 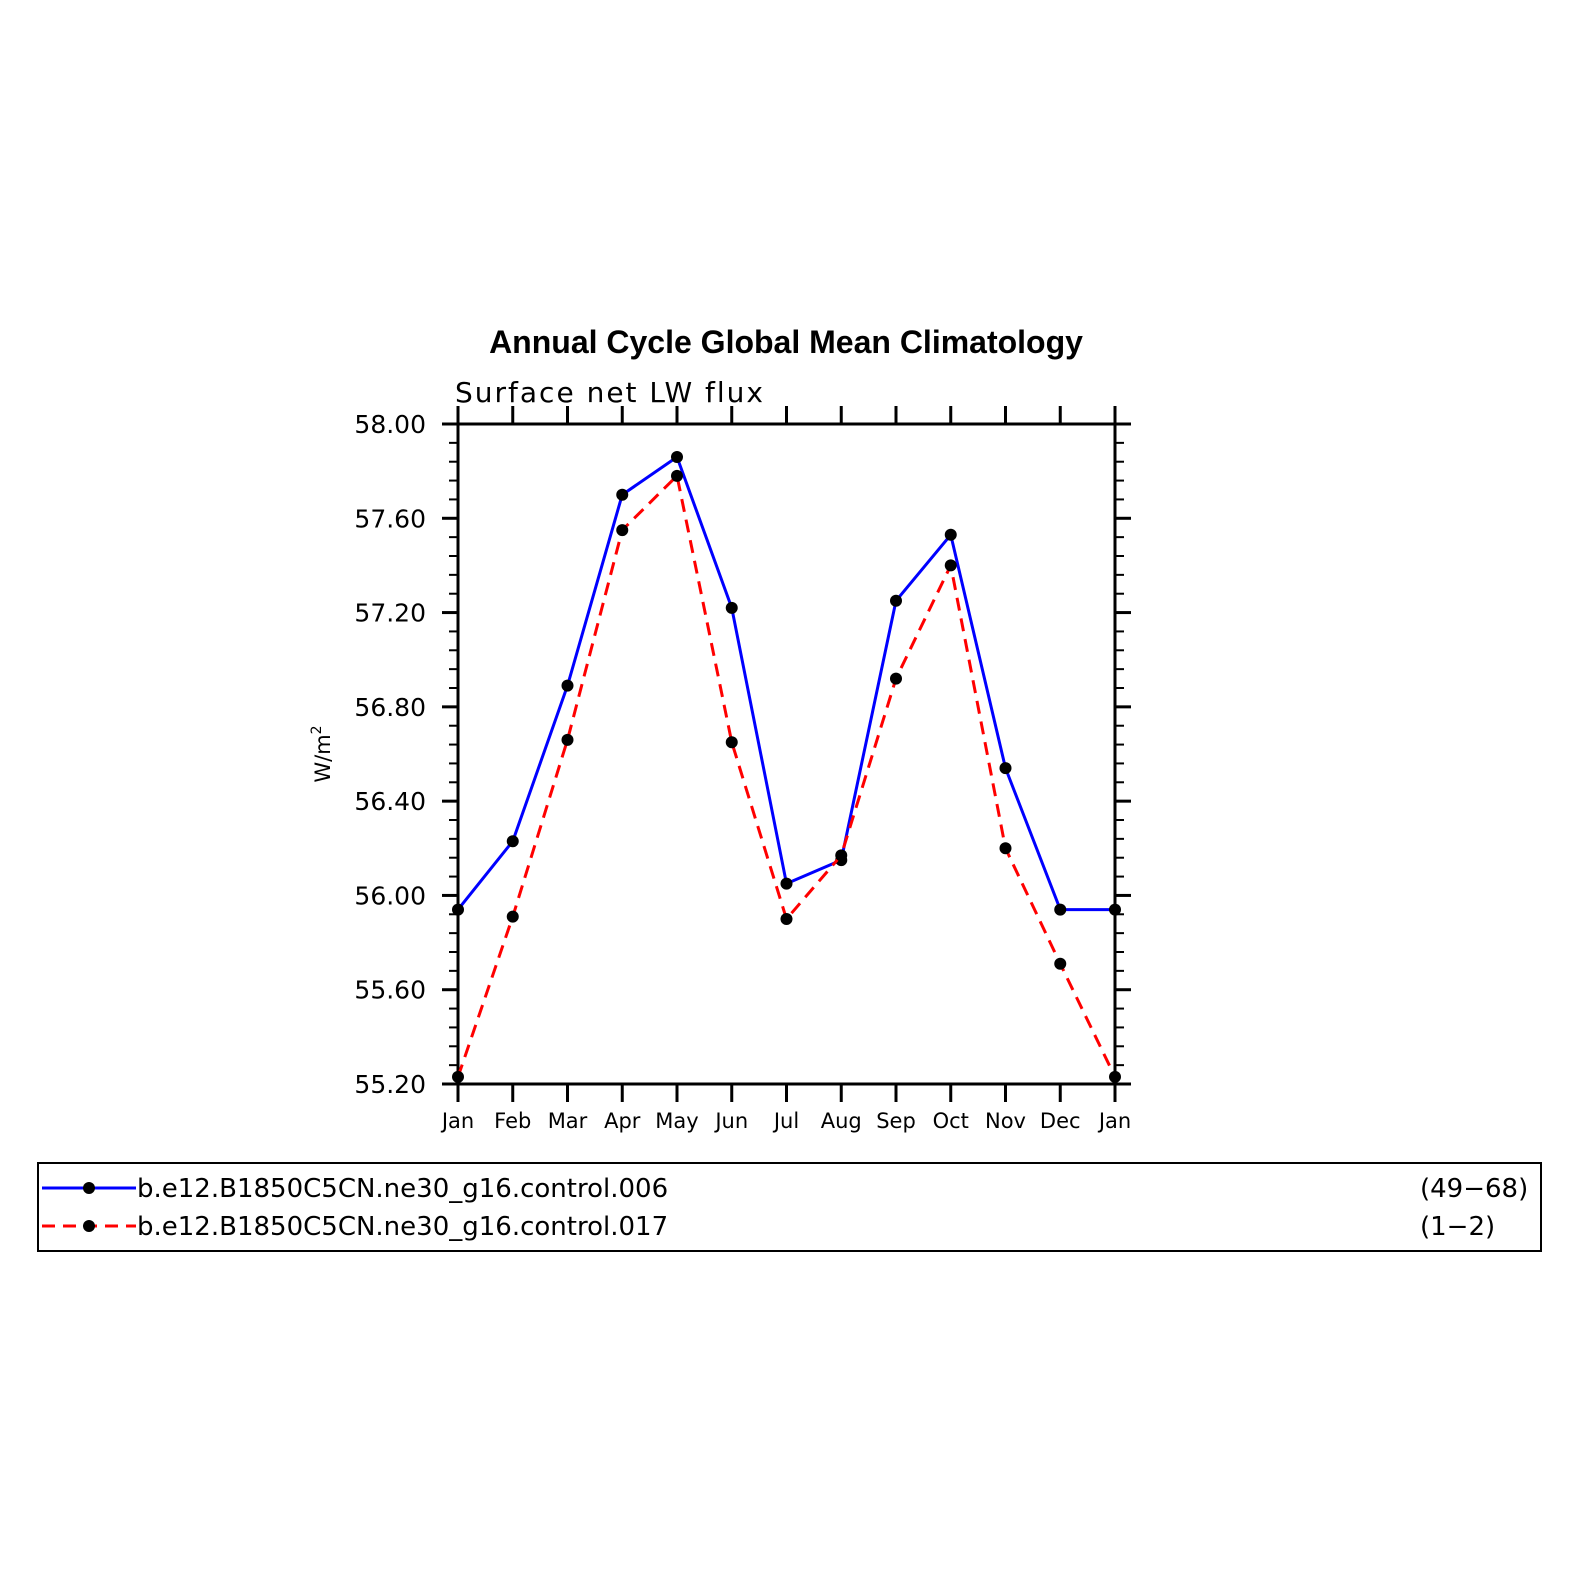 What do you see at coordinates (402, 1227) in the screenshot?
I see `legend-entry-label: b.e12.B1850C5CN.ne30_g16.control.017` at bounding box center [402, 1227].